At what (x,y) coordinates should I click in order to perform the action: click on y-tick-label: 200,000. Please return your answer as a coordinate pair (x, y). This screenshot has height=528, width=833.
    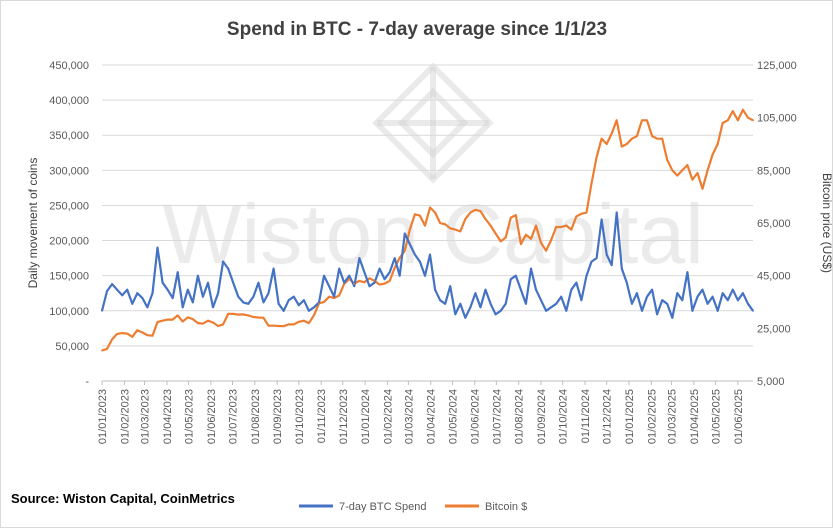
    Looking at the image, I should click on (69, 242).